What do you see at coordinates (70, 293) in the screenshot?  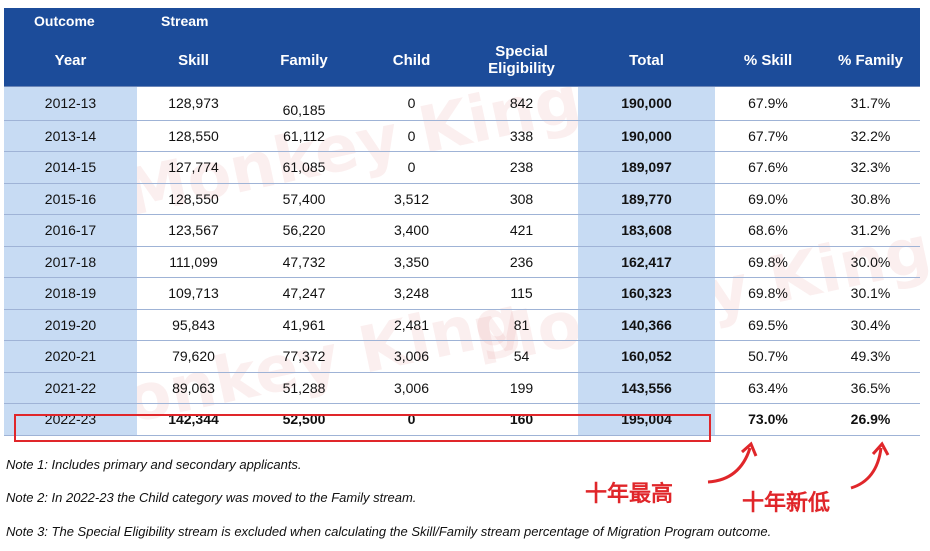 I see `cell-year: 2018-19` at bounding box center [70, 293].